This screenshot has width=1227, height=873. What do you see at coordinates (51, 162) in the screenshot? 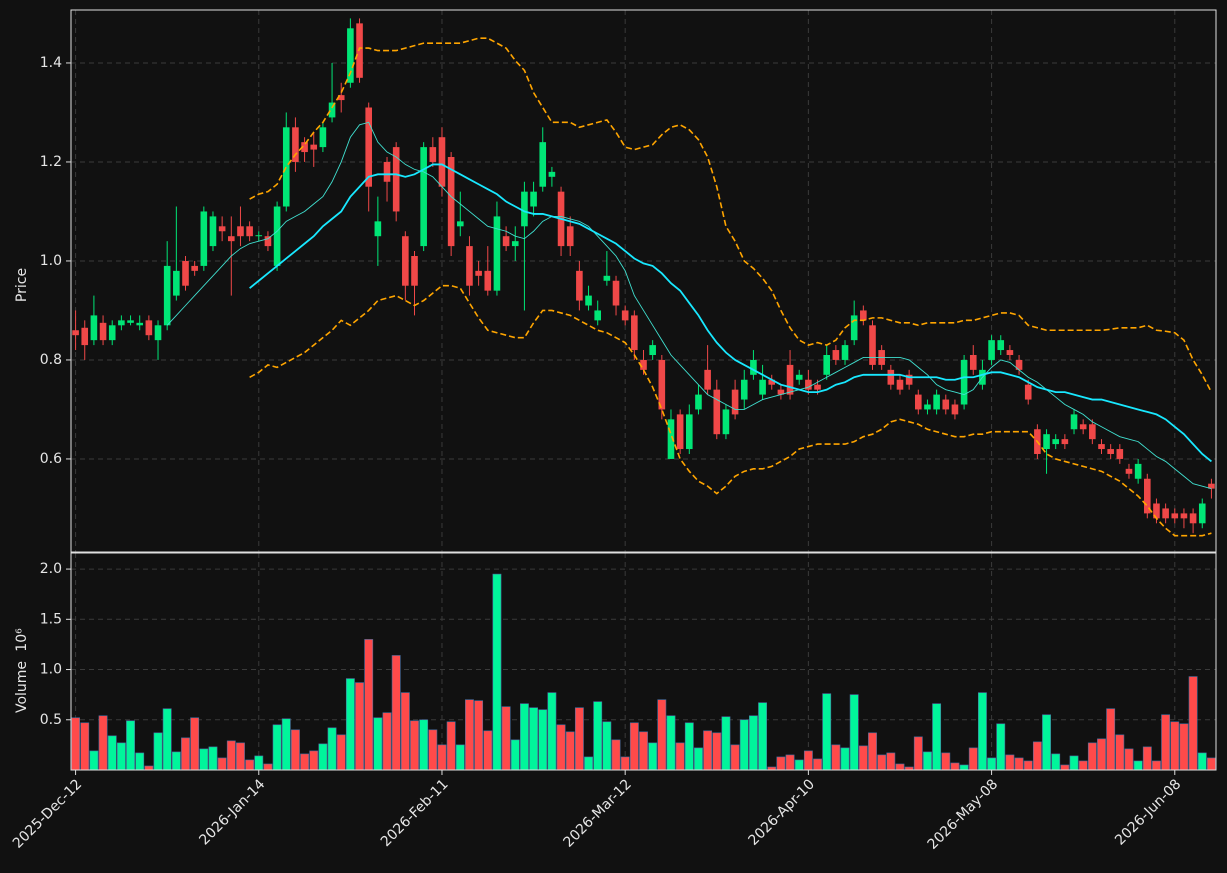
I see `y-tick-label: 1.2` at bounding box center [51, 162].